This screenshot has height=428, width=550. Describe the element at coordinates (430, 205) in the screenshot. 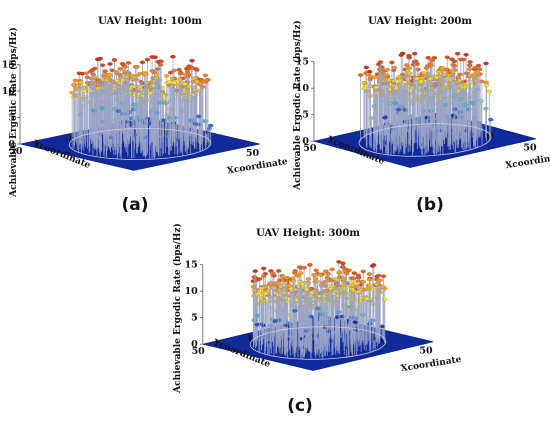

I see `panel-label: (b)` at that location.